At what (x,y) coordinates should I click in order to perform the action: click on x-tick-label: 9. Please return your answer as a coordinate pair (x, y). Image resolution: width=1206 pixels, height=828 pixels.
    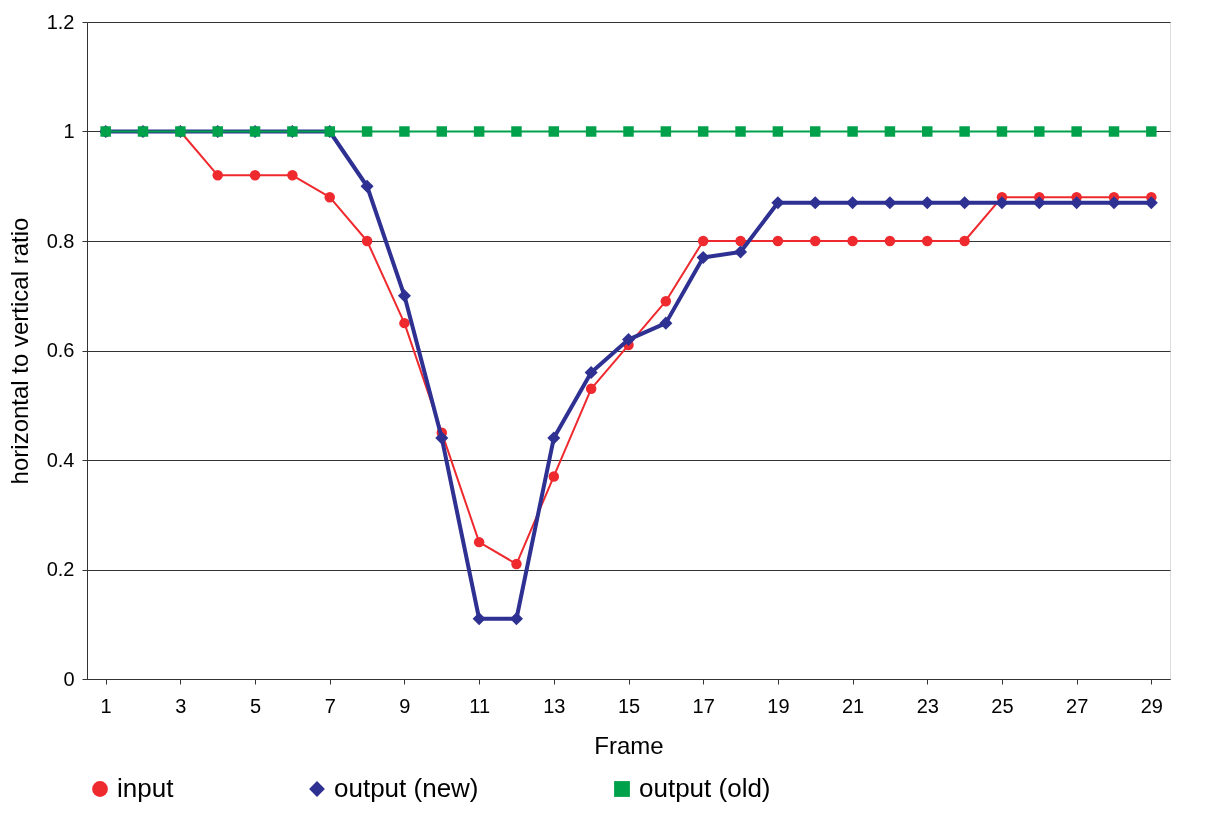
    Looking at the image, I should click on (405, 705).